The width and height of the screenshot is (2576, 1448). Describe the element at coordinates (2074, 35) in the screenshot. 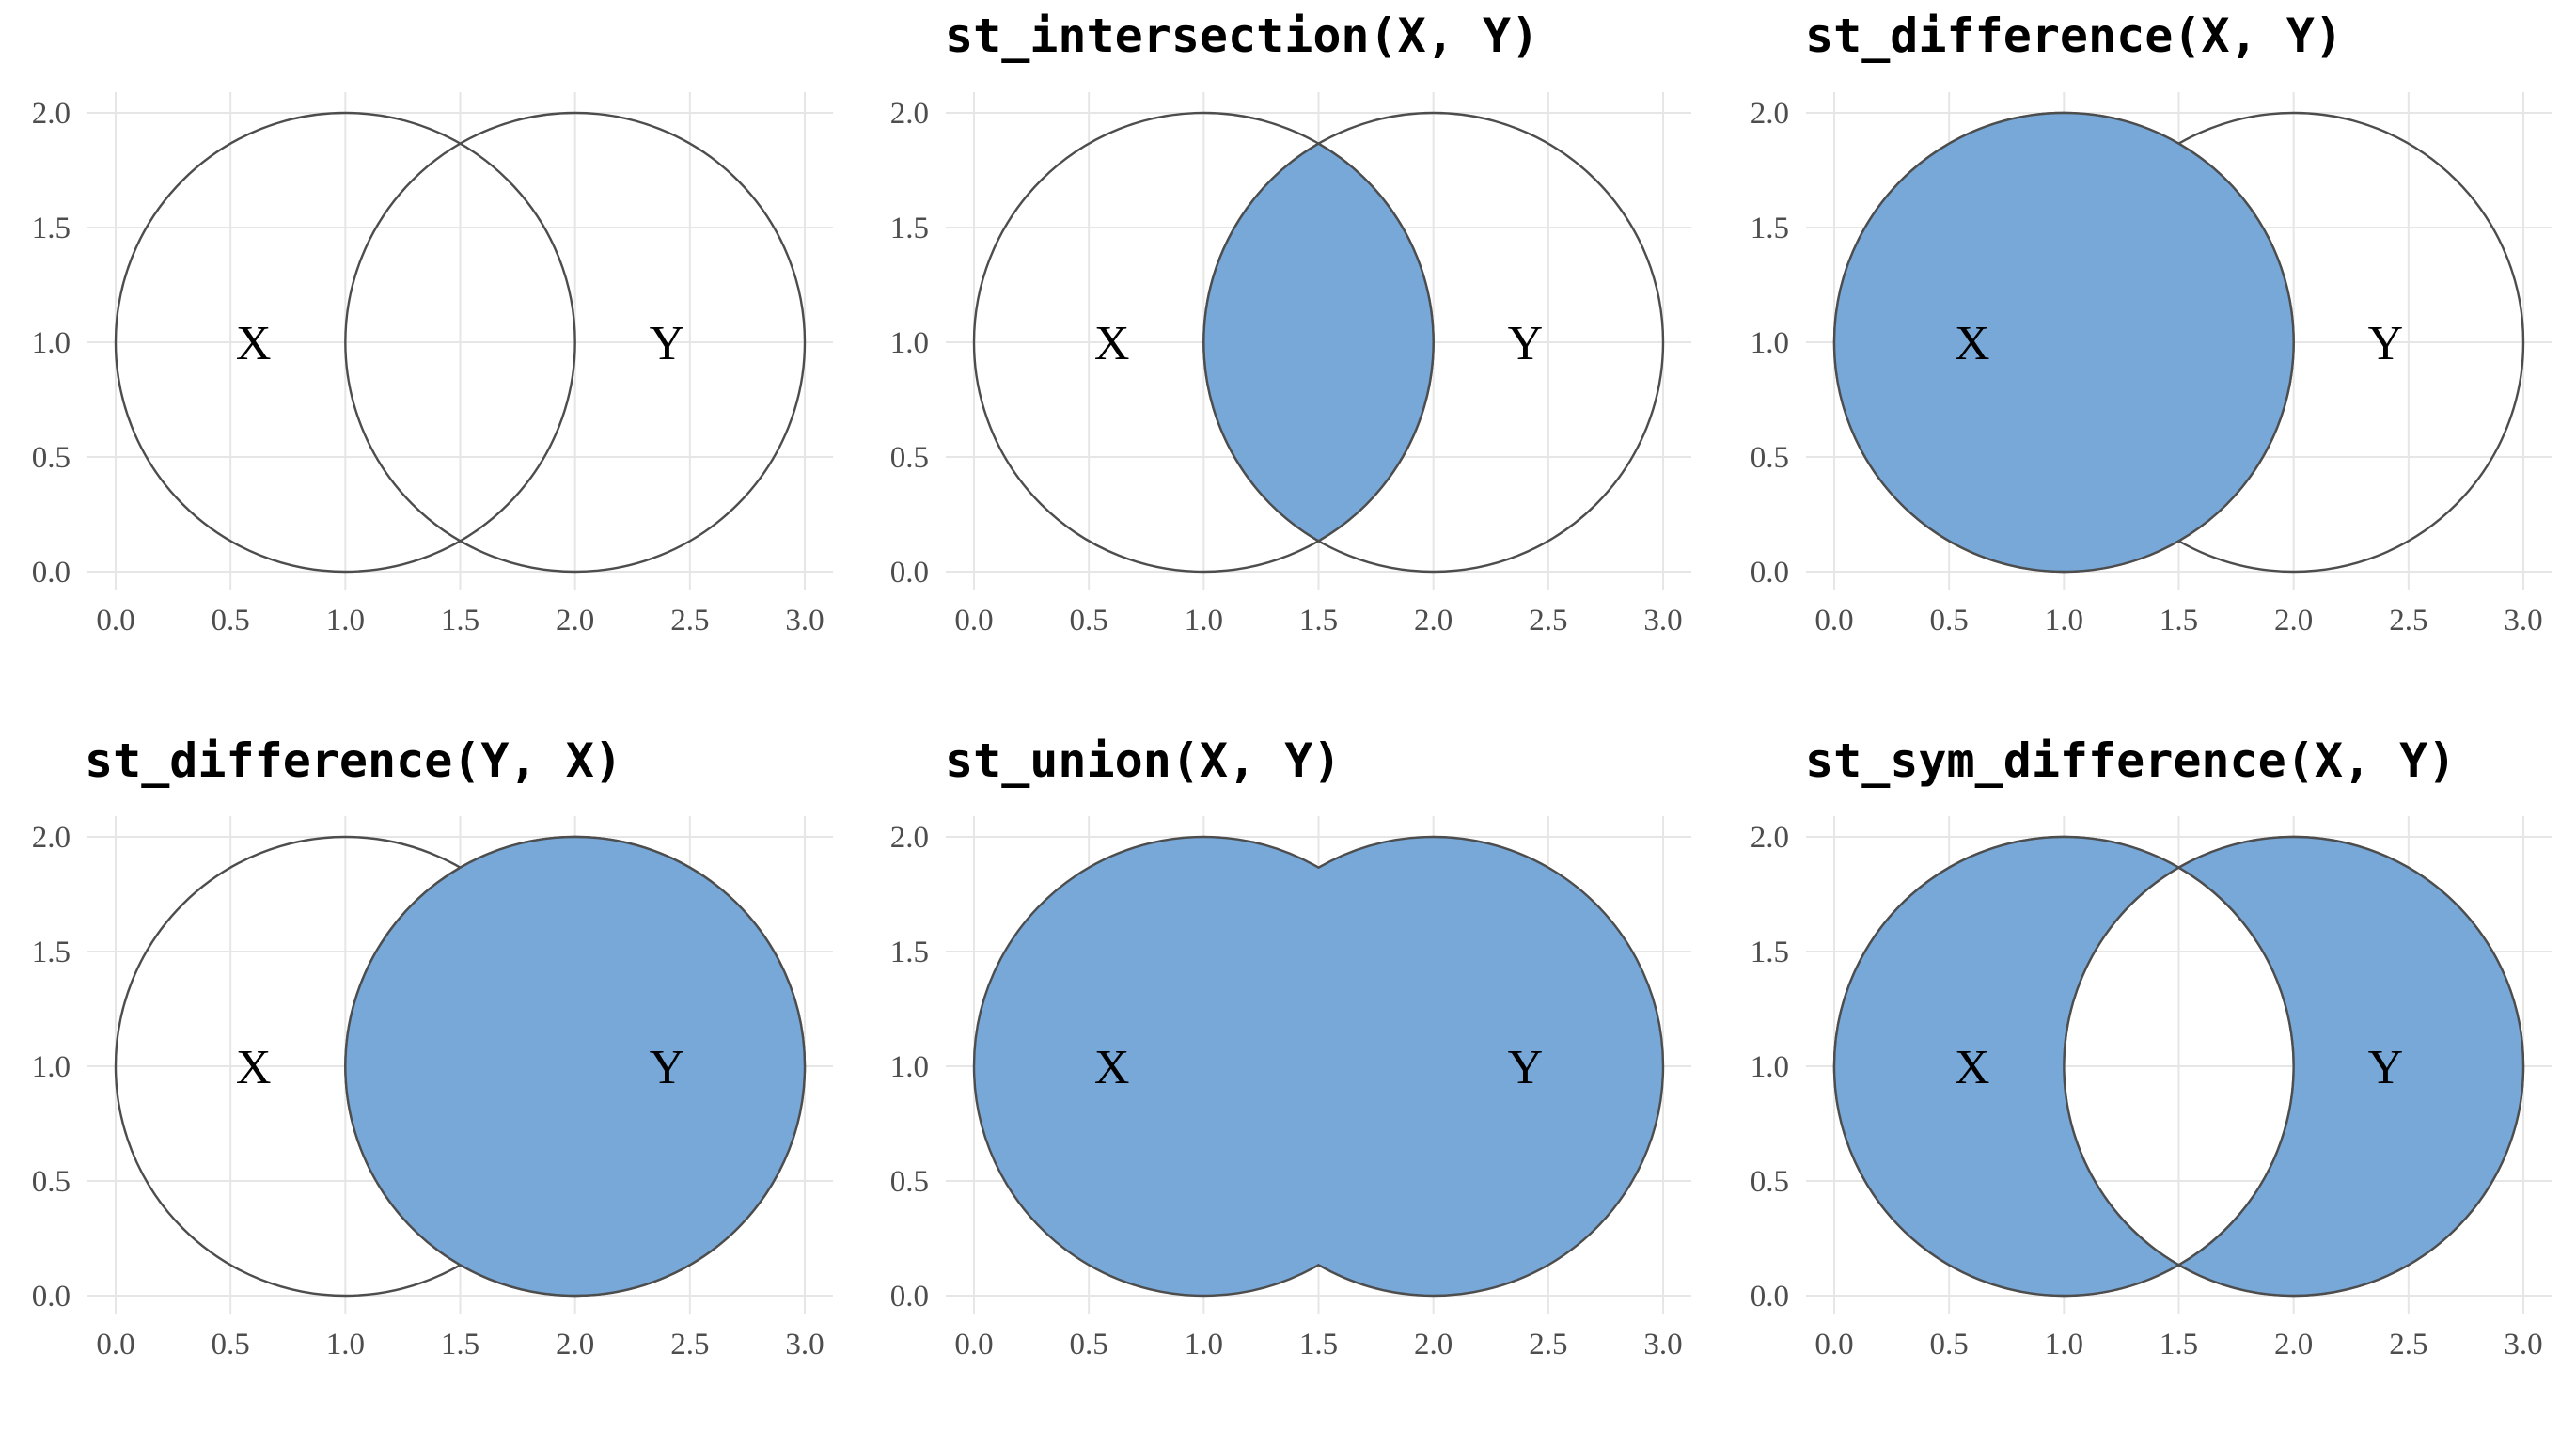

I see `panel-title: st_difference(X, Y)` at that location.